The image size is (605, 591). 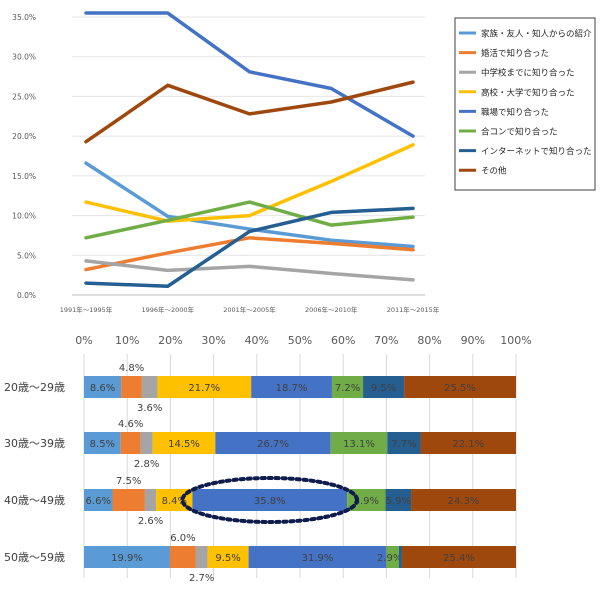 I want to click on x-tick-label: 10%, so click(x=127, y=340).